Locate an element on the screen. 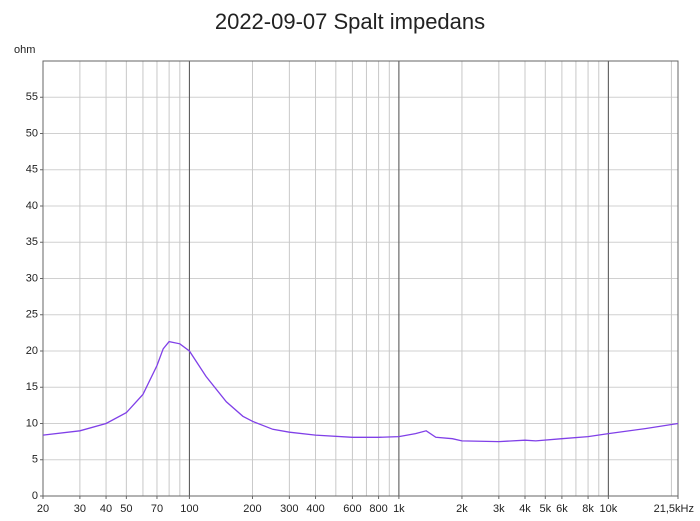 Image resolution: width=700 pixels, height=521 pixels. x-tick-label: 3k is located at coordinates (499, 509).